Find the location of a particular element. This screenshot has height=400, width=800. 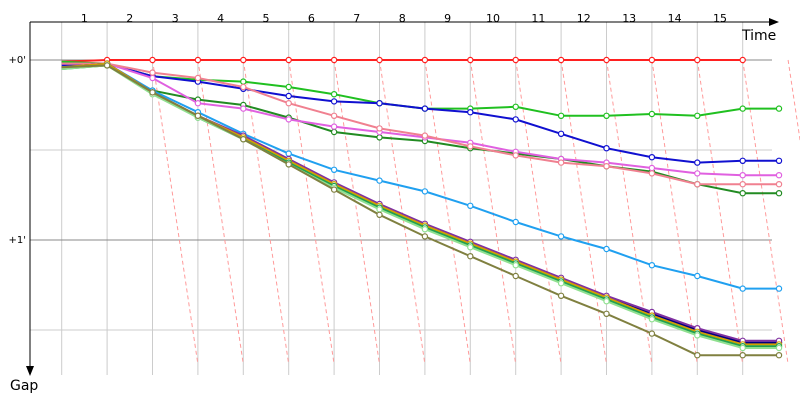

x-tick-label: 15 is located at coordinates (720, 18).